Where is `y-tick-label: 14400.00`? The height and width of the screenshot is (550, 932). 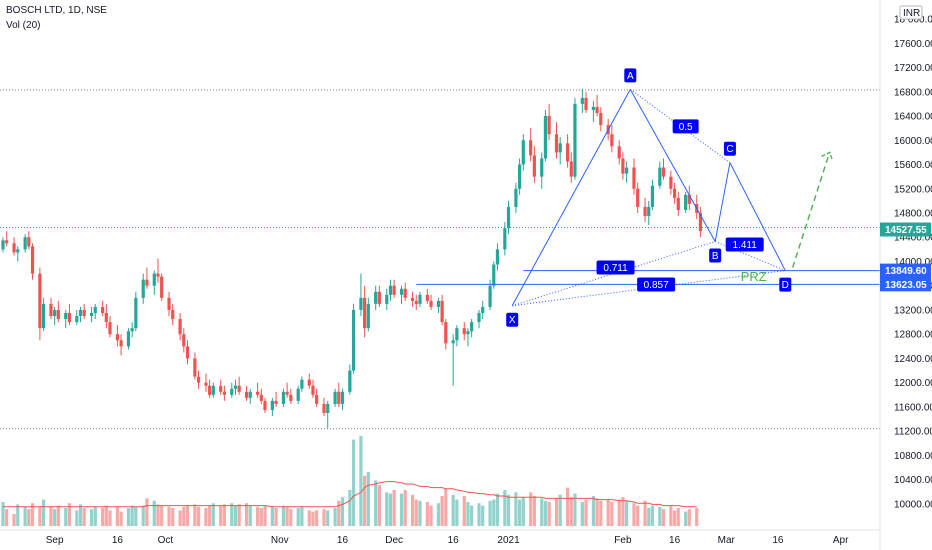
y-tick-label: 14400.00 is located at coordinates (913, 238).